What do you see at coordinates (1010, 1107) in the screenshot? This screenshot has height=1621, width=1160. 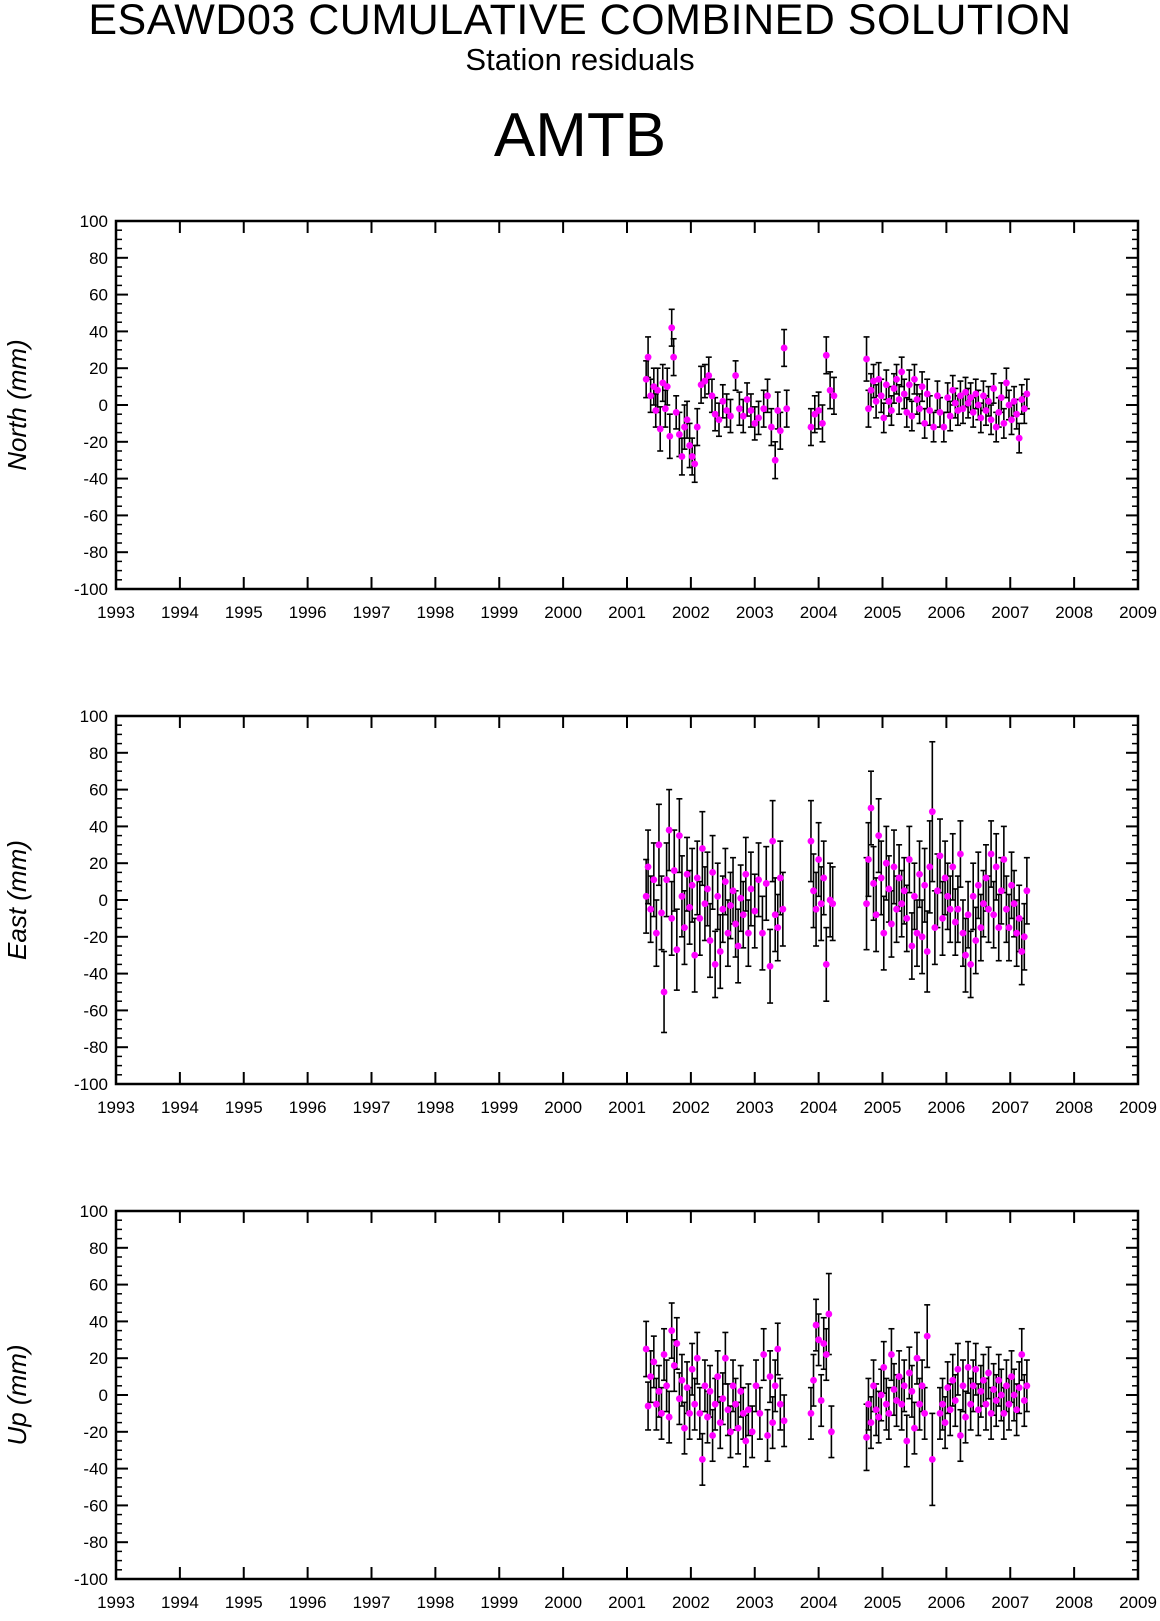 I see `x-tick-label: 2007` at bounding box center [1010, 1107].